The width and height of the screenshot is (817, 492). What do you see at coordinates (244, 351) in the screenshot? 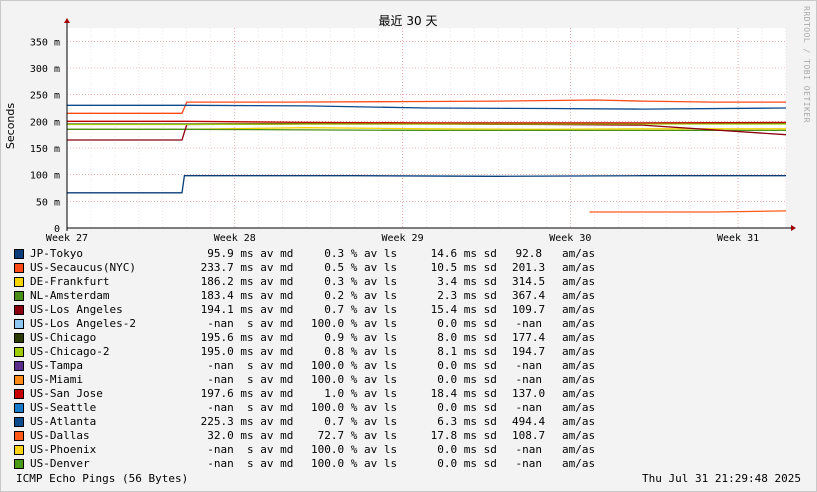
I see `legend-avg: 195.0 ms av md` at bounding box center [244, 351].